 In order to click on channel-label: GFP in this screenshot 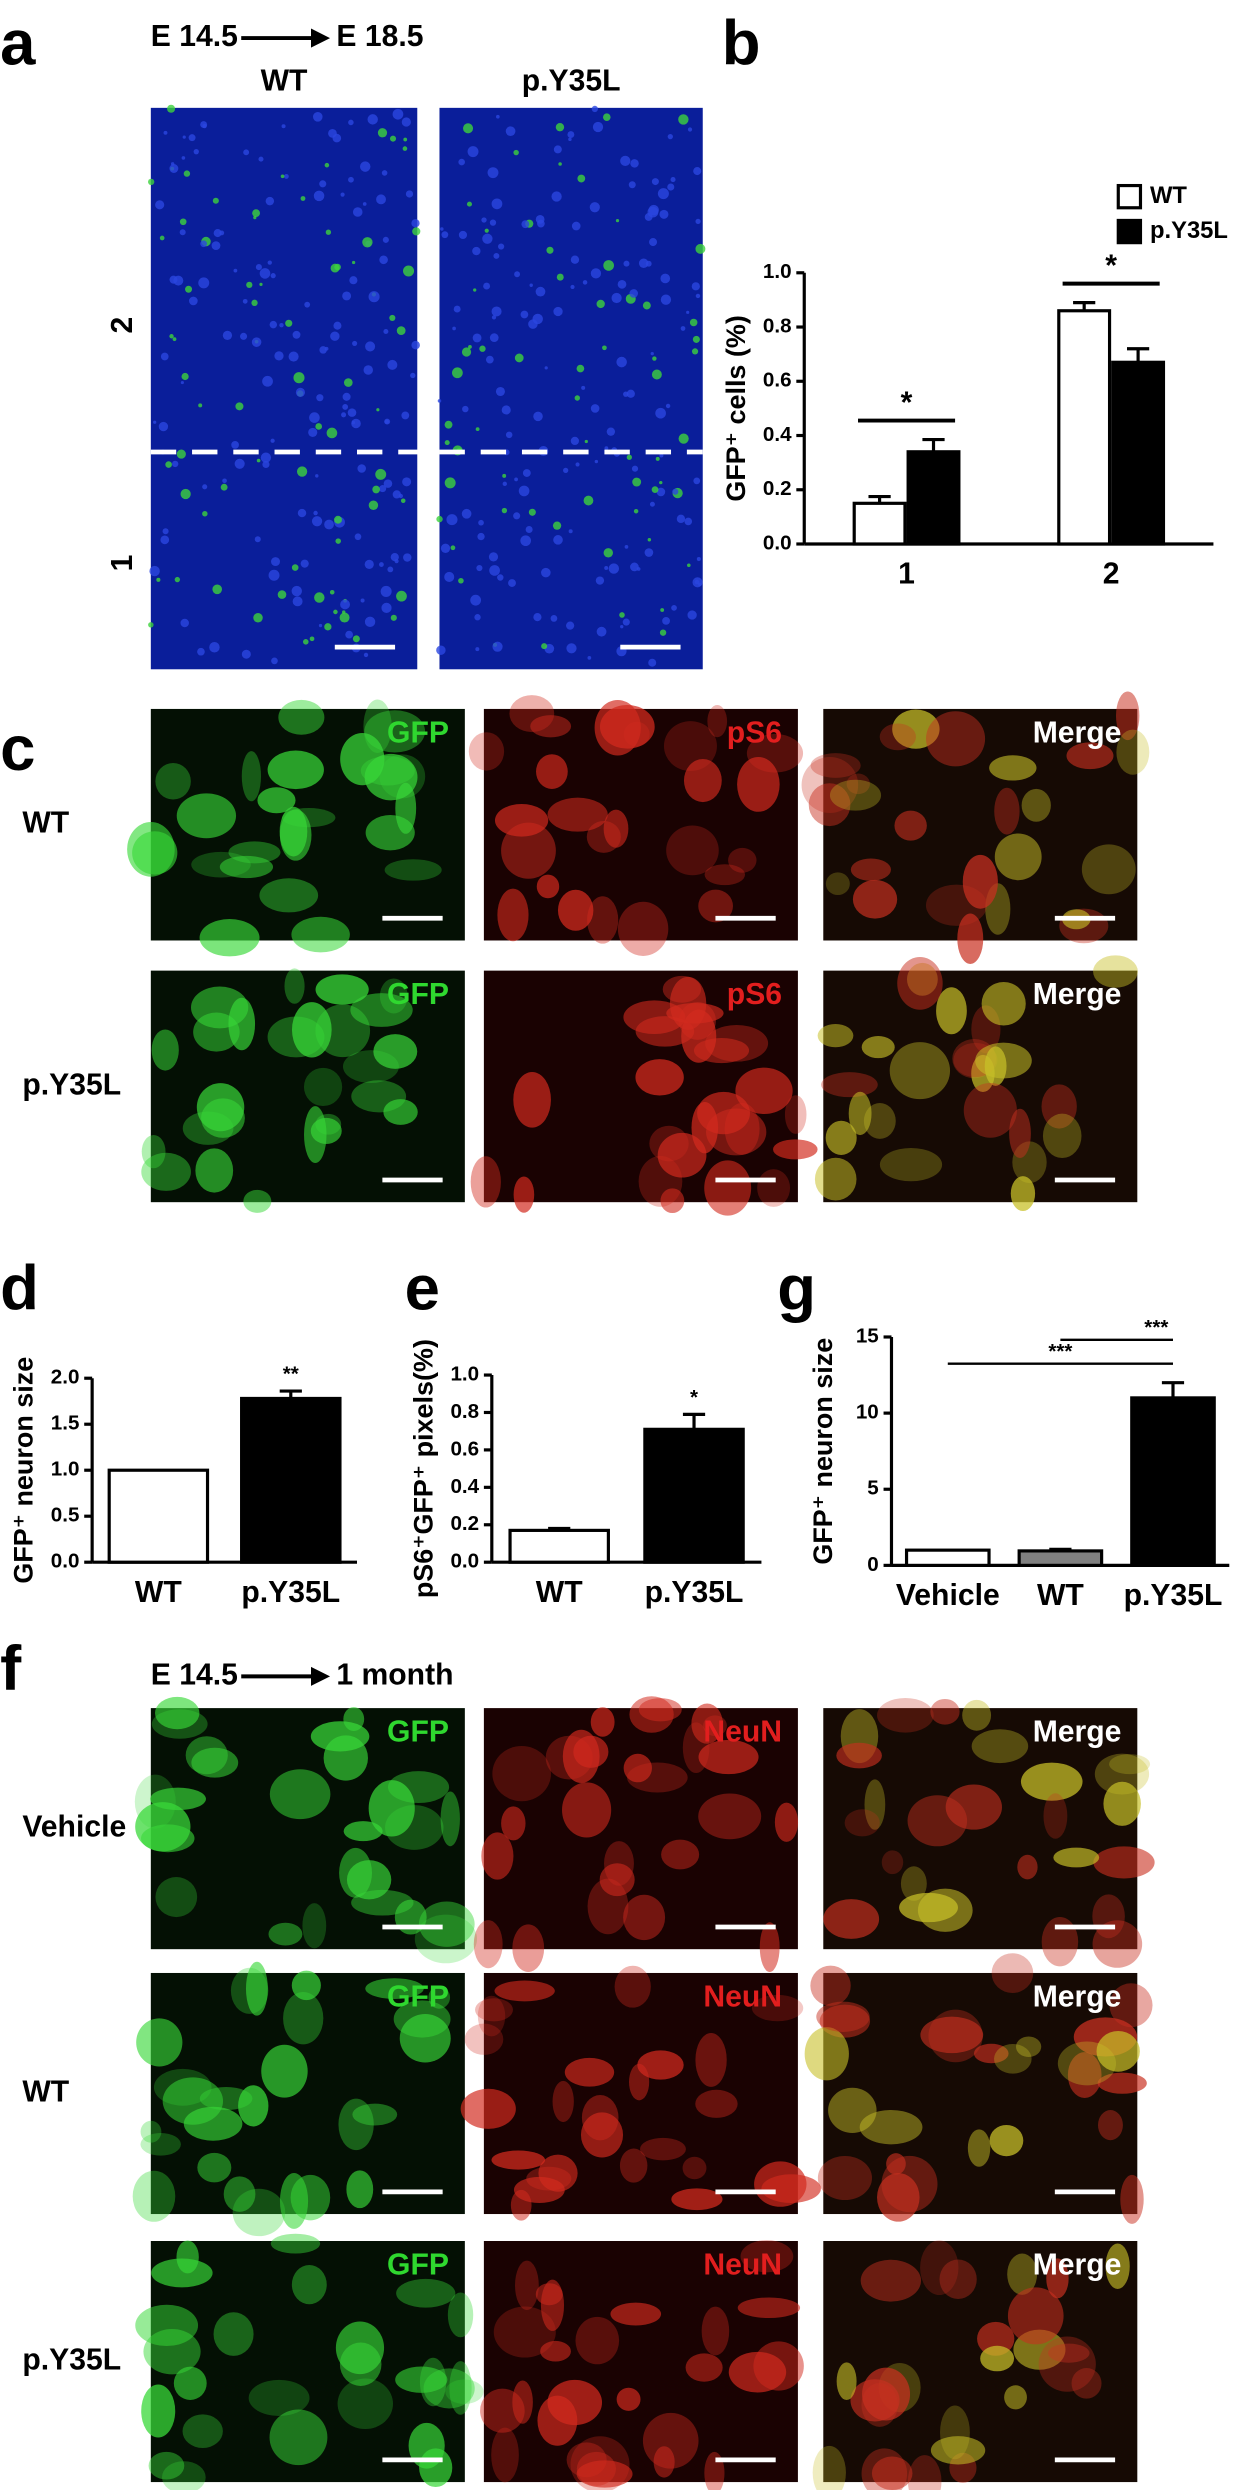, I will do `click(418, 1996)`.